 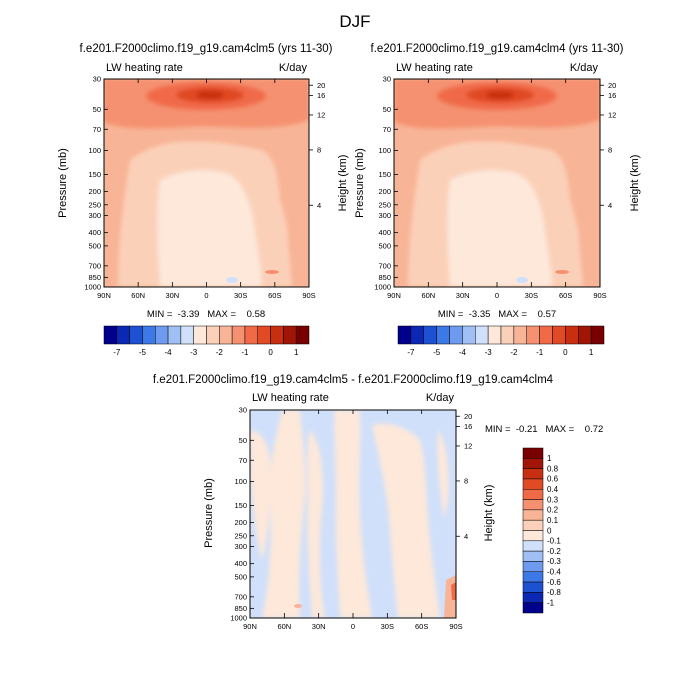 I want to click on colorbar-label: -0.1, so click(x=554, y=541).